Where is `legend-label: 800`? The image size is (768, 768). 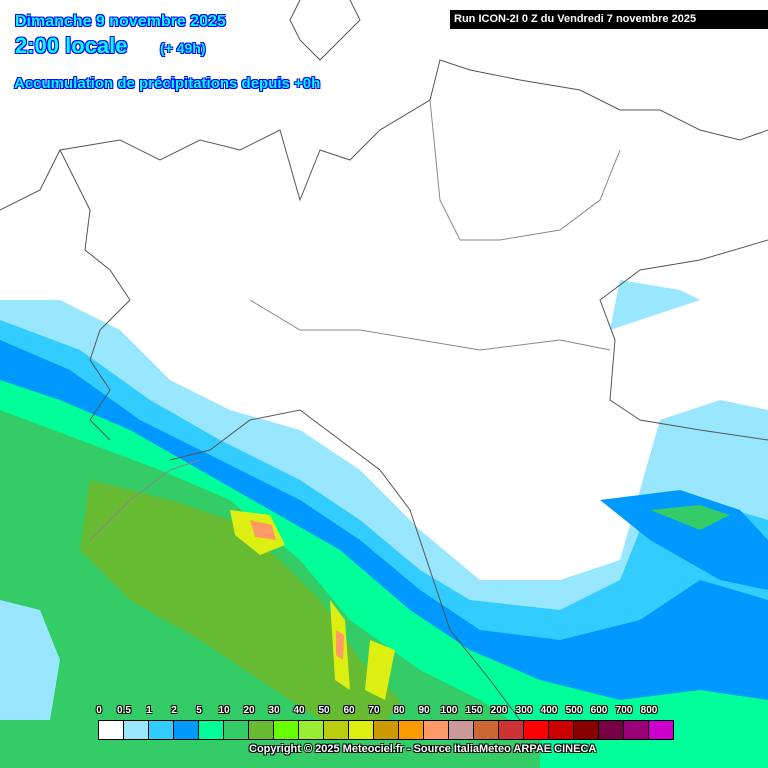 legend-label: 800 is located at coordinates (649, 710).